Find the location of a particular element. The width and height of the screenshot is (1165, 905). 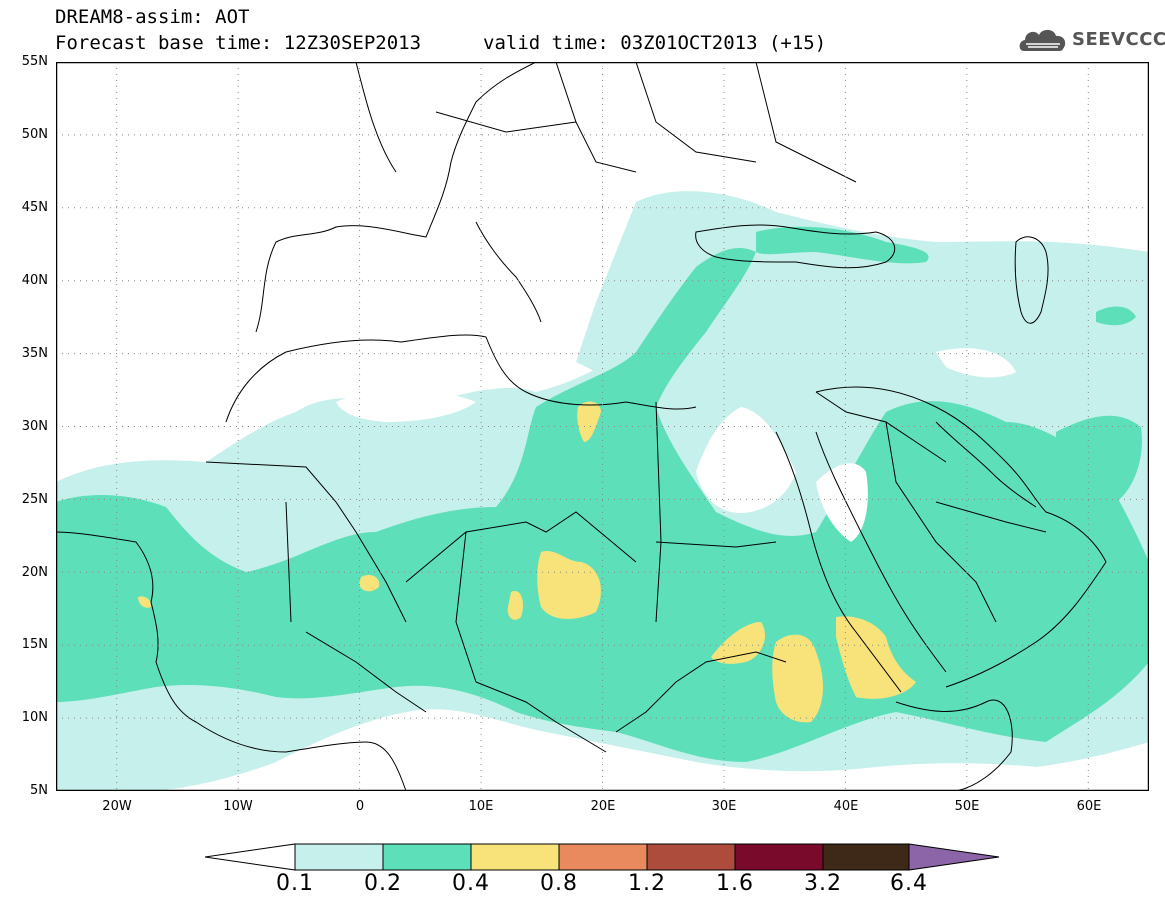

lon-label: 10W is located at coordinates (238, 806).